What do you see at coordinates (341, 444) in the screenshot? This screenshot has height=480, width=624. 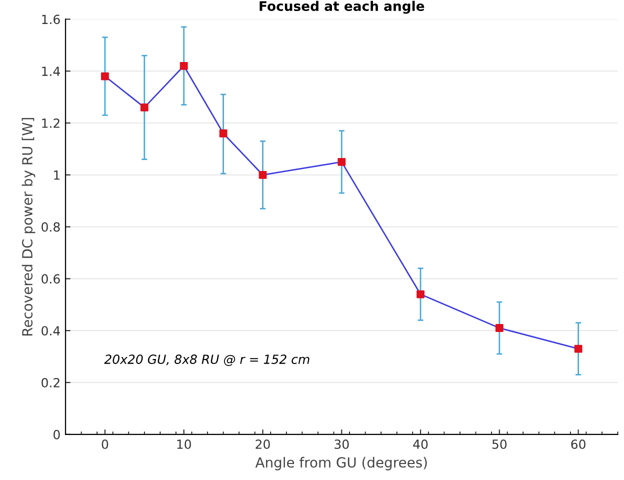 I see `x-tick-label: 30` at bounding box center [341, 444].